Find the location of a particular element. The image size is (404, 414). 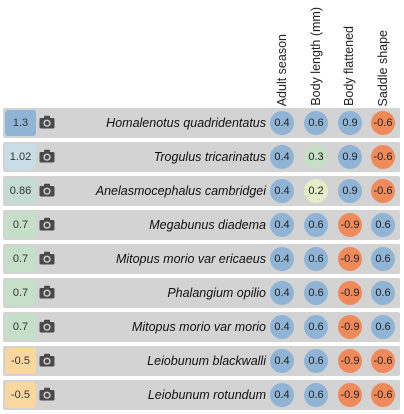

column-header-body-length: Body length (mm) is located at coordinates (316, 56).